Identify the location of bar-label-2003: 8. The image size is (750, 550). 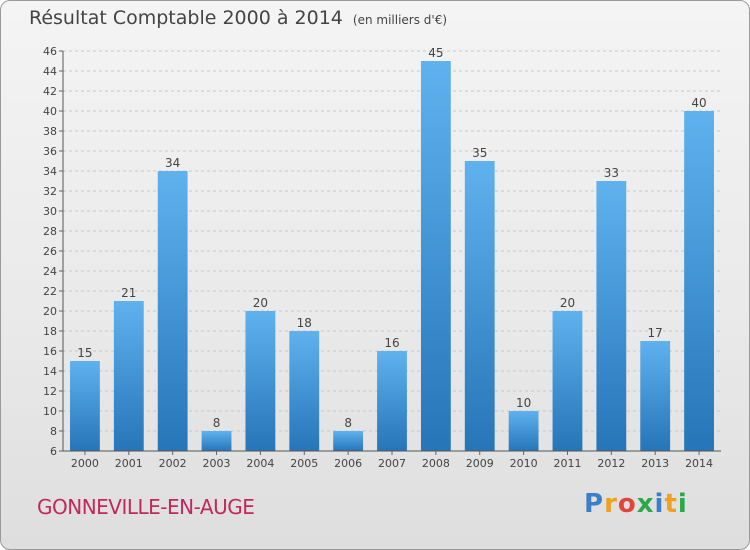
(217, 423).